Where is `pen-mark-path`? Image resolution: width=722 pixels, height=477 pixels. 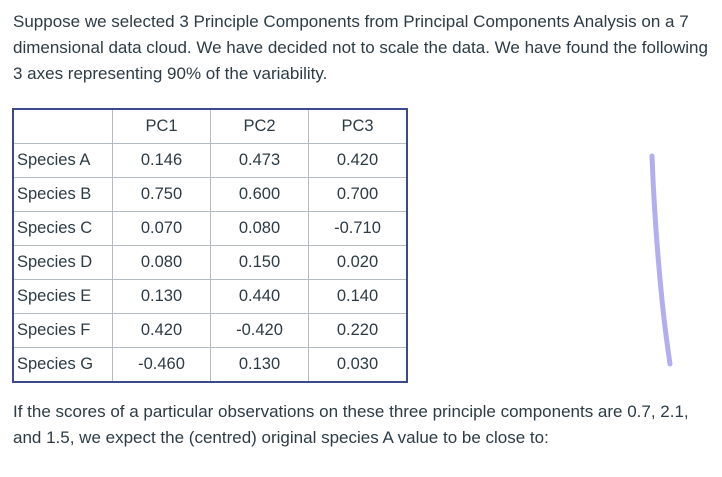
pen-mark-path is located at coordinates (661, 260).